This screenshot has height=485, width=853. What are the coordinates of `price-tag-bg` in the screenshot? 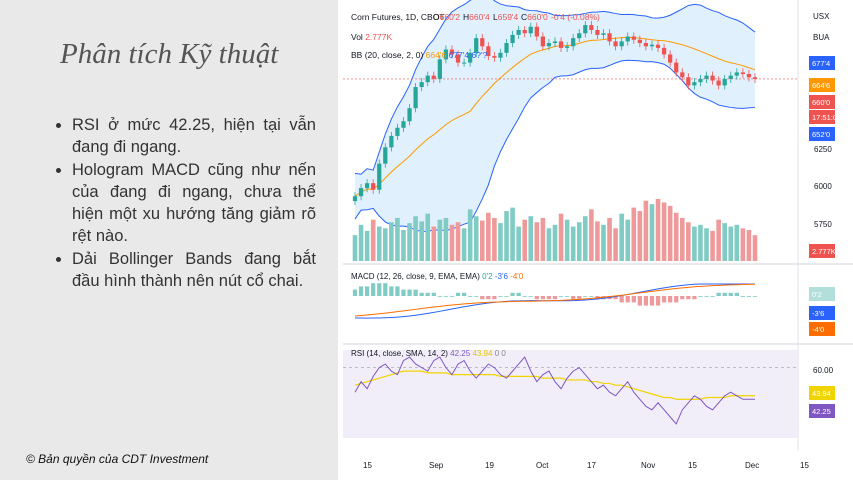 It's located at (822, 85).